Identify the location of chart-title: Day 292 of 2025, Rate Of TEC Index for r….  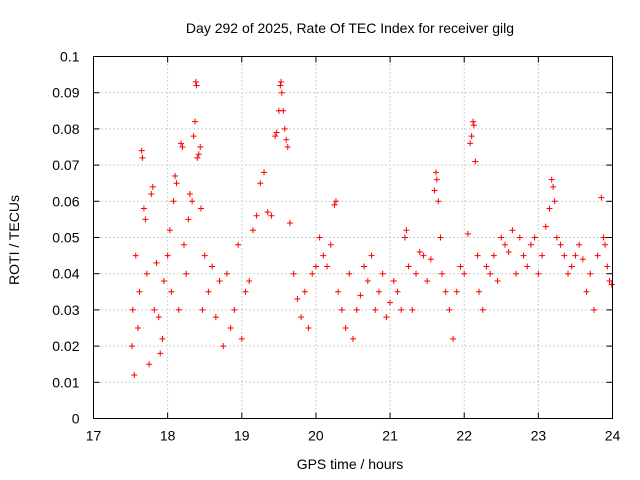
(350, 28).